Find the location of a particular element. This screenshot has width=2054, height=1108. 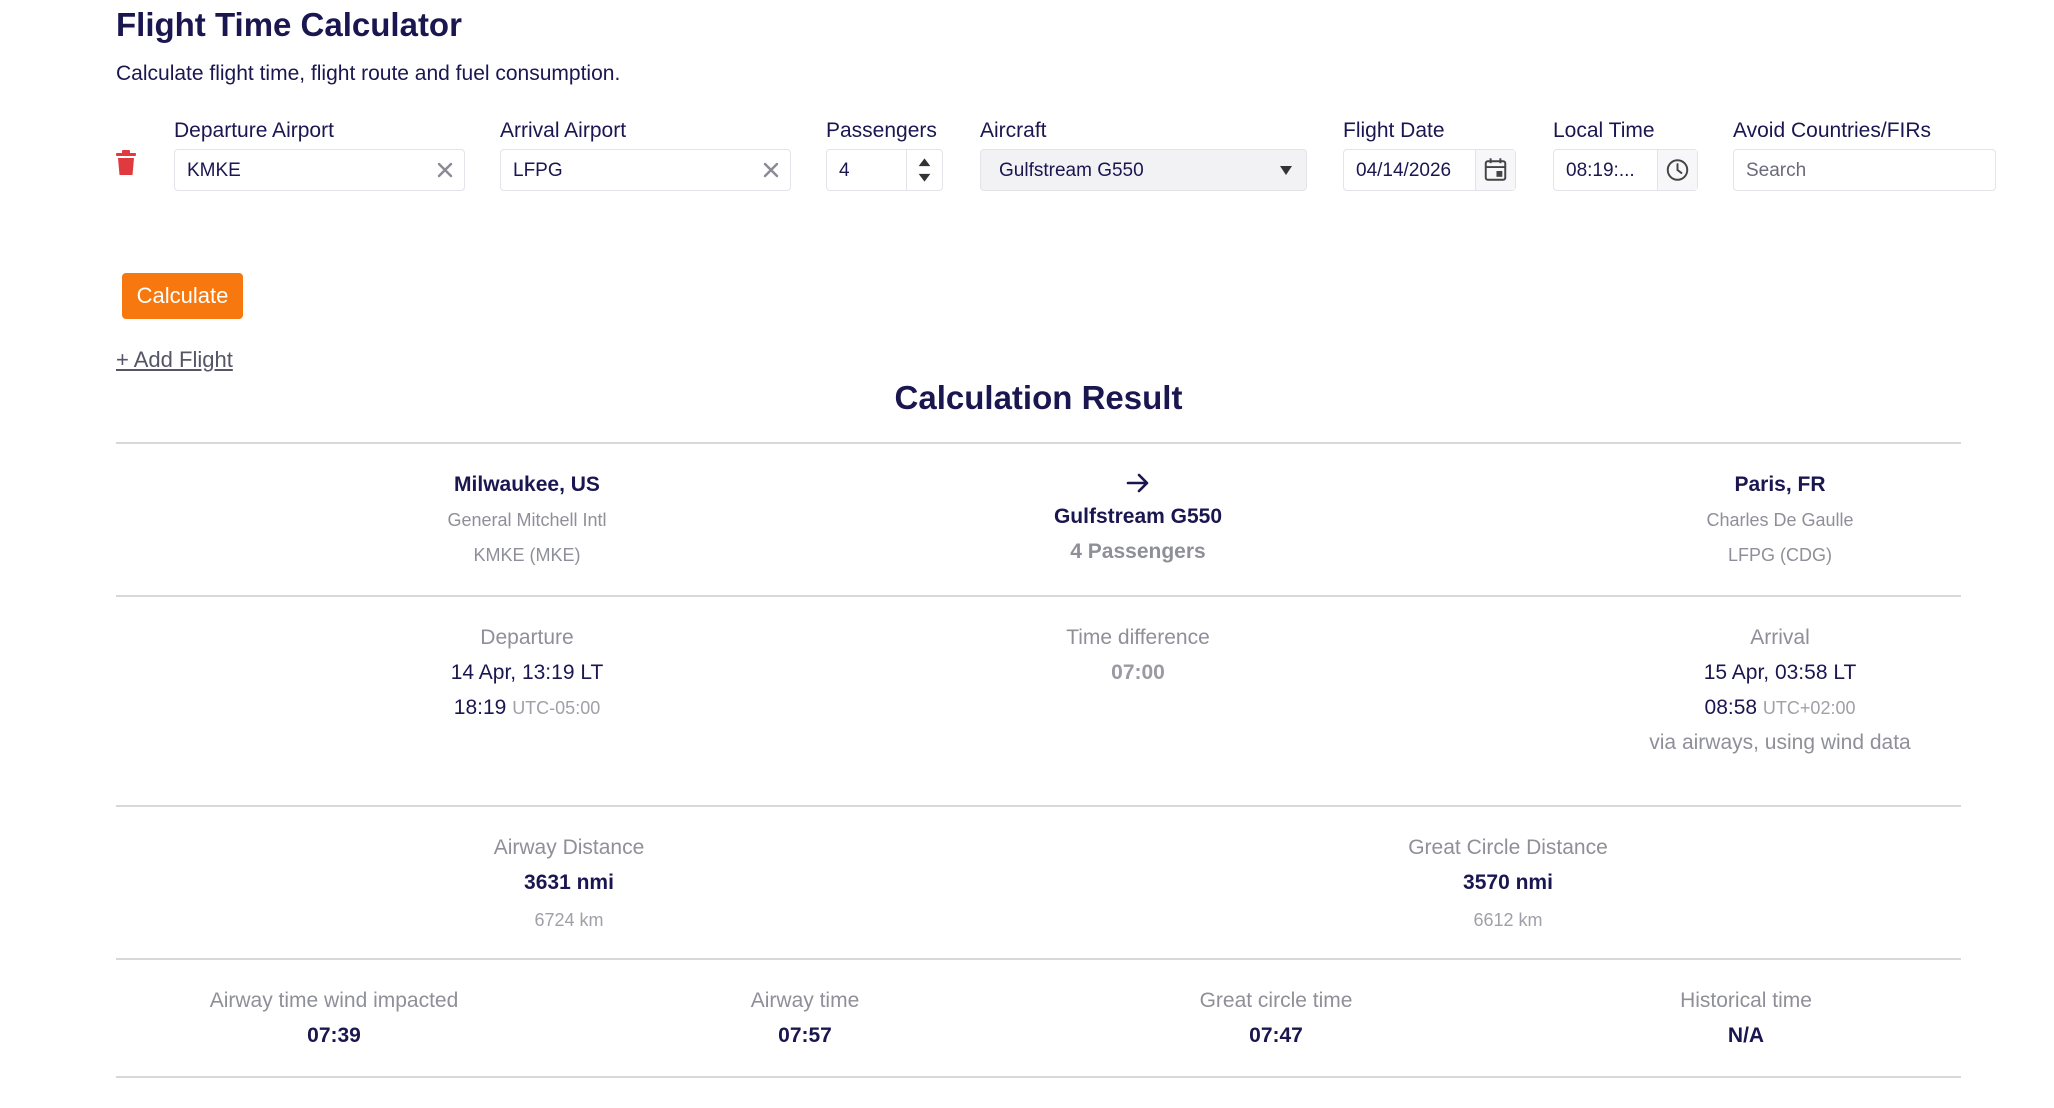

great-circle-distance-label: Great Circle Distance is located at coordinates (1508, 847).